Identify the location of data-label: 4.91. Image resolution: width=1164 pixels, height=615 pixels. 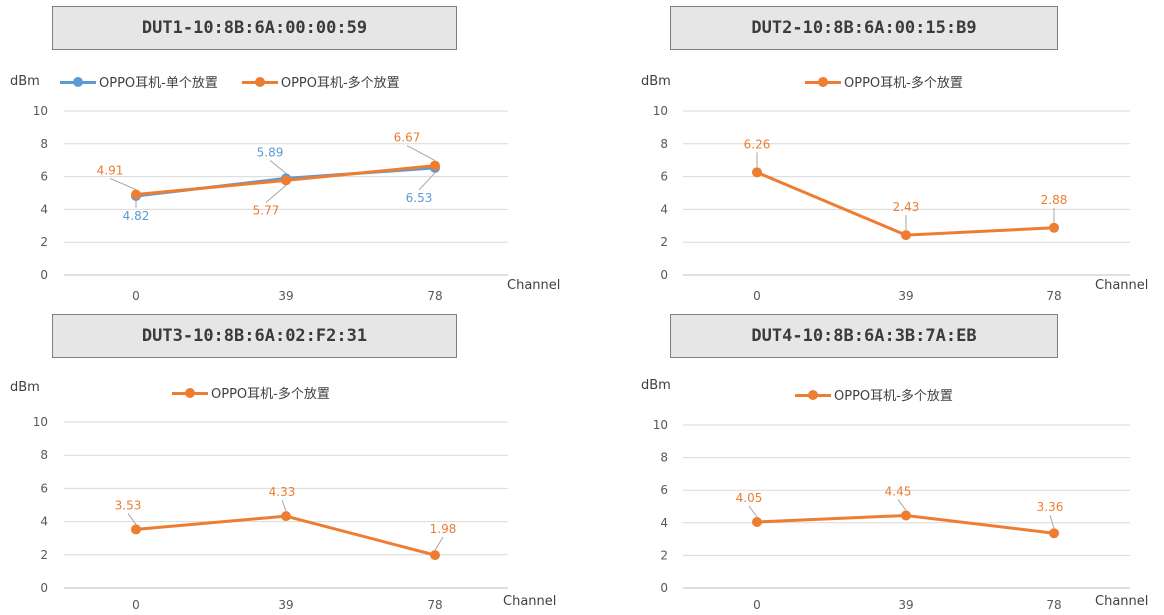
(110, 170).